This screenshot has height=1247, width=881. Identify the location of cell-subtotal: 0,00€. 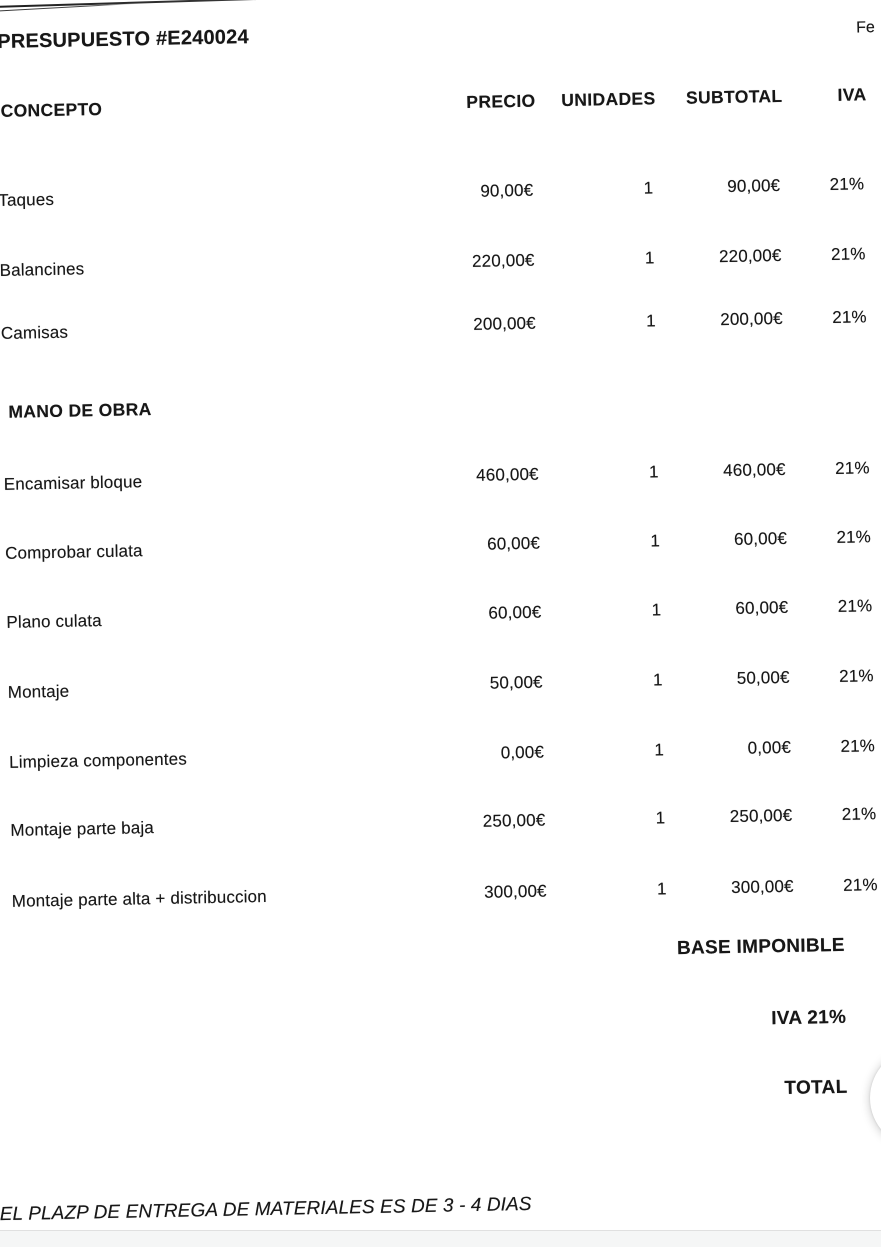
(769, 747).